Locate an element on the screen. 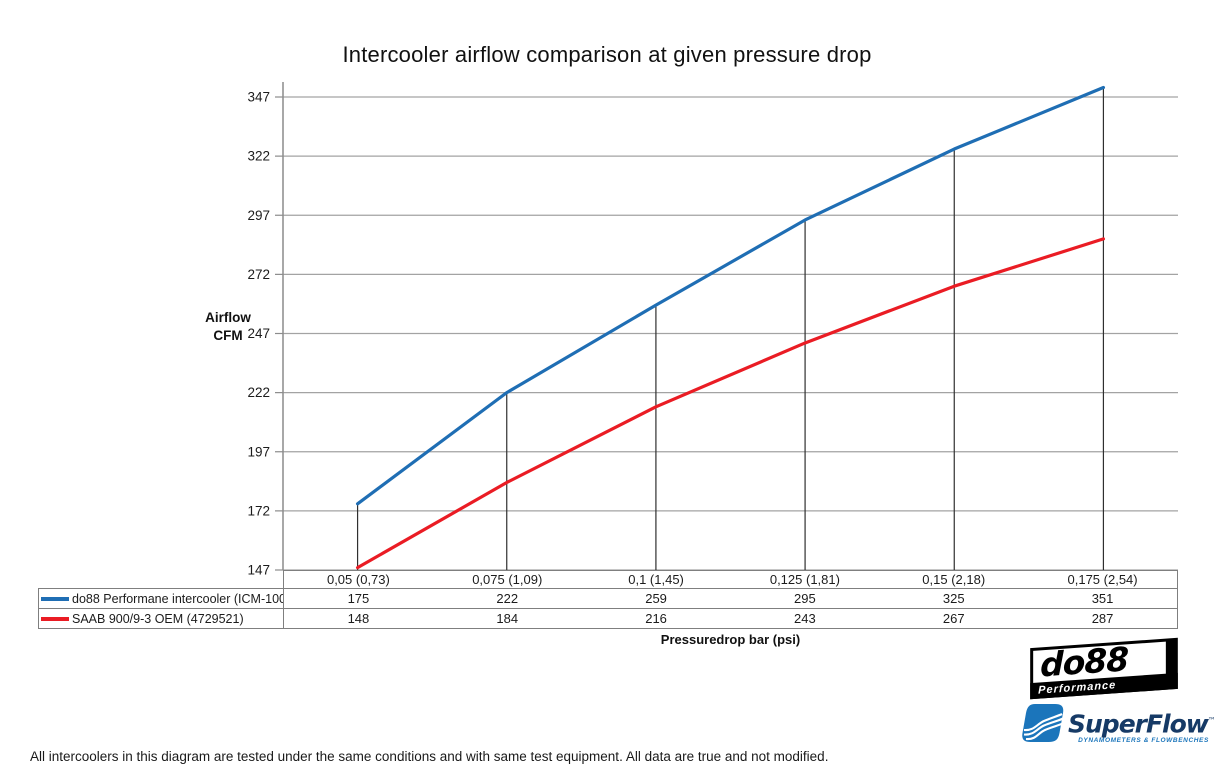 The height and width of the screenshot is (780, 1214). trademark-symbol: ™ is located at coordinates (1211, 720).